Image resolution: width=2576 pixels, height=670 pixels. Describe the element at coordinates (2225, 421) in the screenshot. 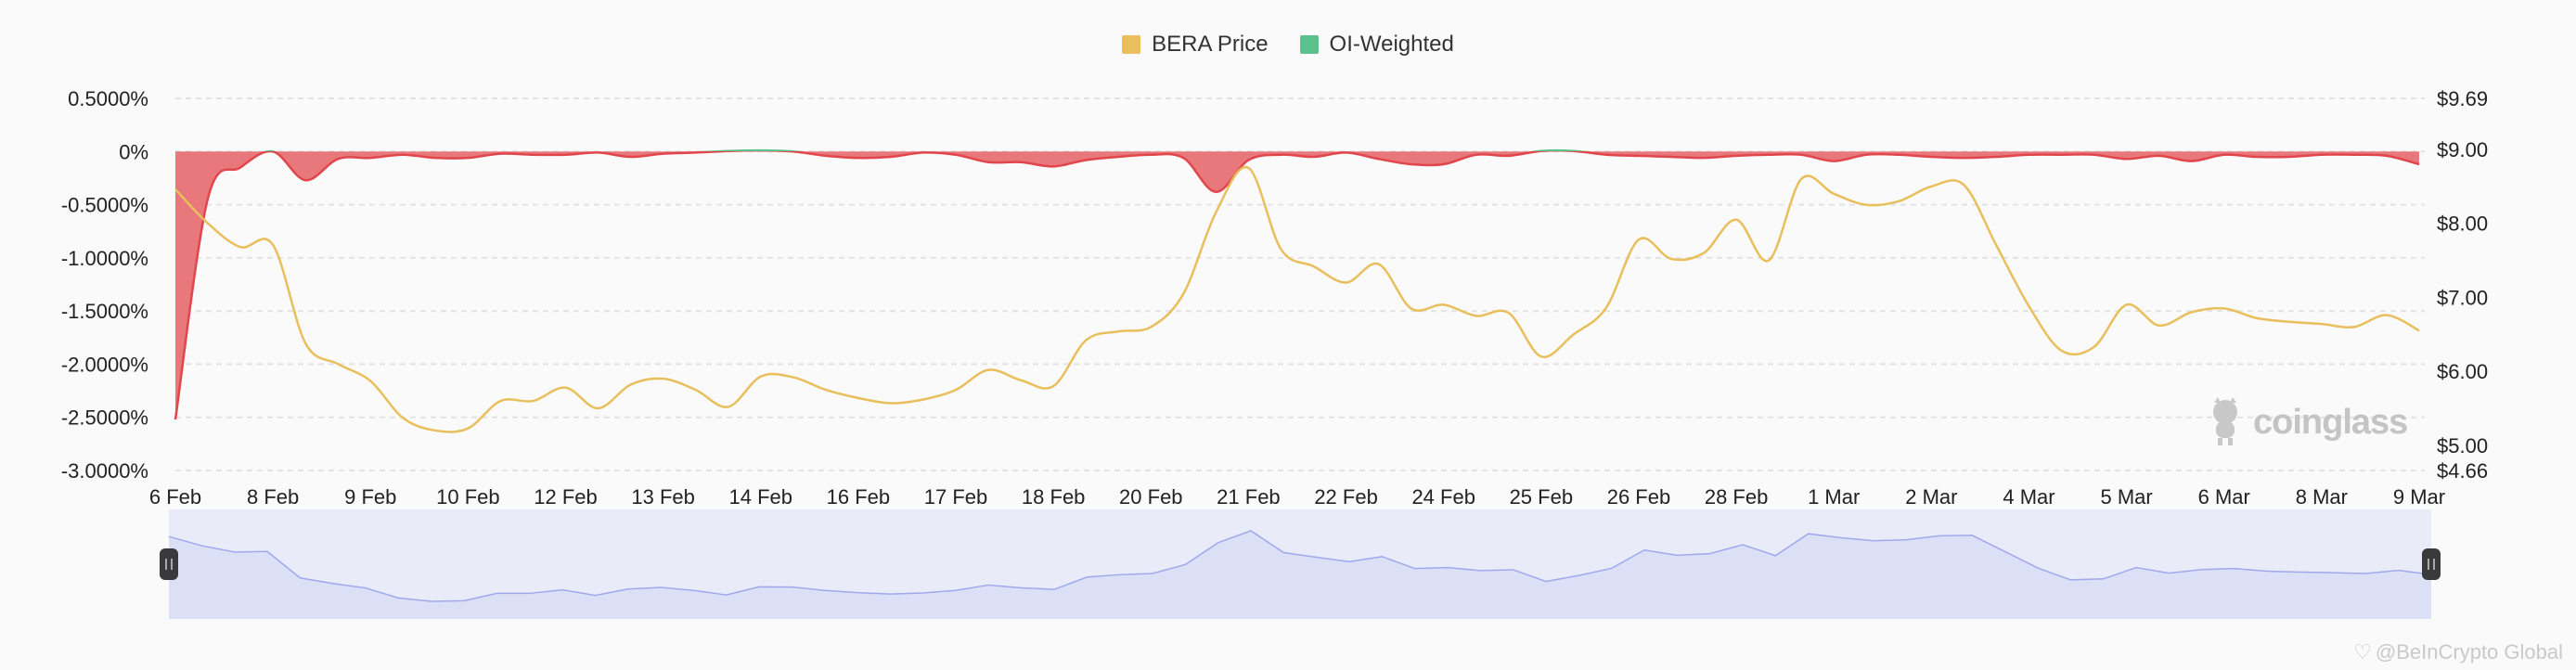

I see `coinglass-mascot-icon` at that location.